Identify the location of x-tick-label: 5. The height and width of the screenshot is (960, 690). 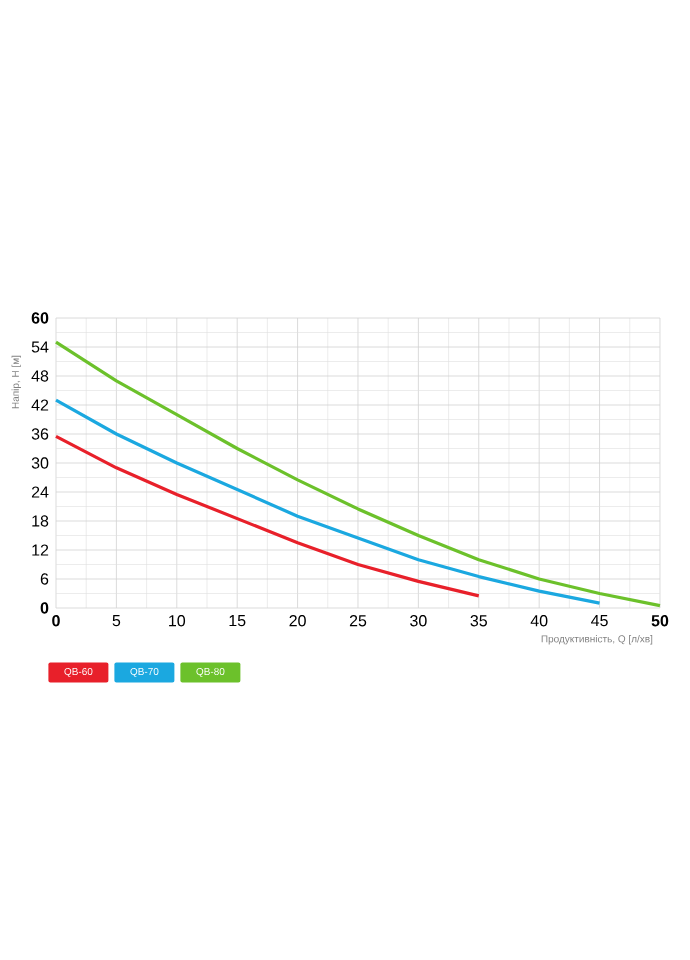
(116, 621).